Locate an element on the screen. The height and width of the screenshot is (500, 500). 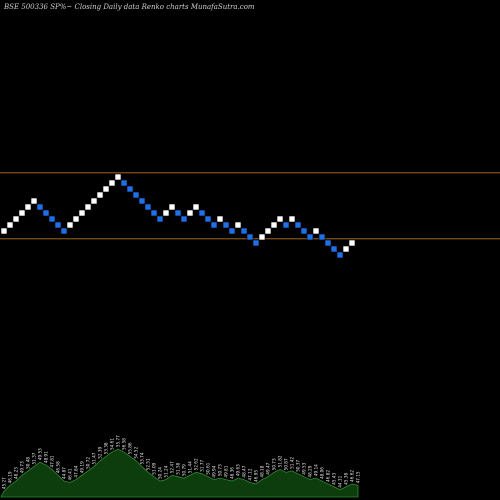
volume-label: 52.51 is located at coordinates (148, 464).